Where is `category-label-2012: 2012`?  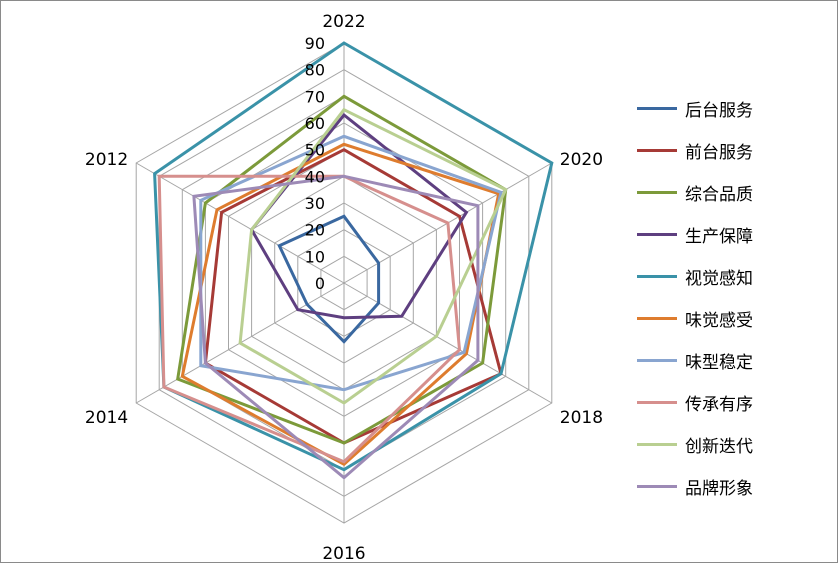
category-label-2012: 2012 is located at coordinates (106, 160).